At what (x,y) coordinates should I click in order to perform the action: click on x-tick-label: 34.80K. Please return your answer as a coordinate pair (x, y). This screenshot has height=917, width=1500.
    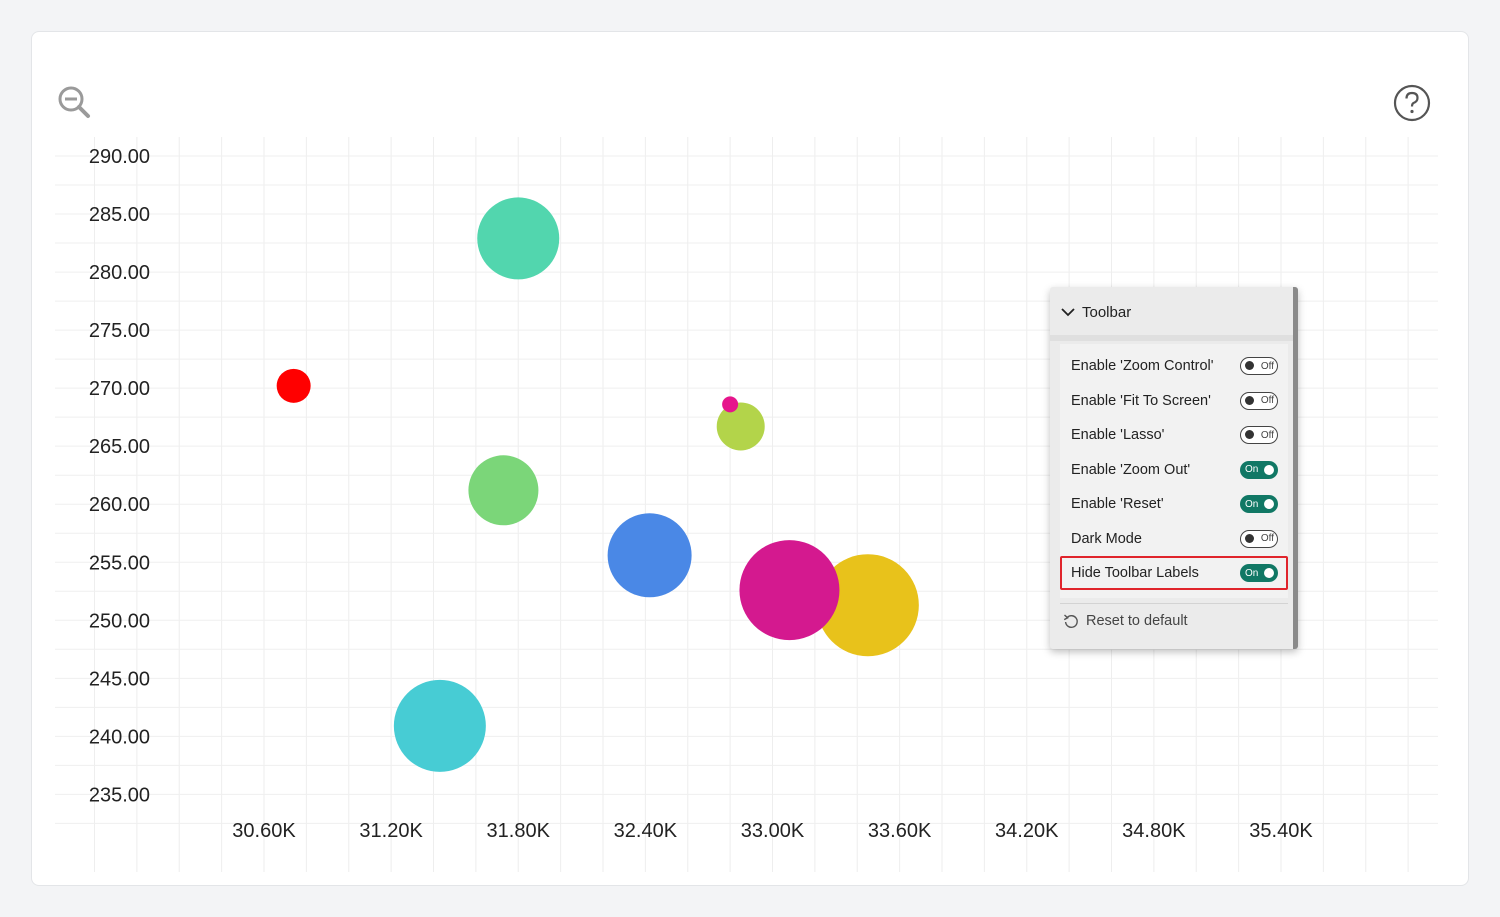
    Looking at the image, I should click on (1154, 831).